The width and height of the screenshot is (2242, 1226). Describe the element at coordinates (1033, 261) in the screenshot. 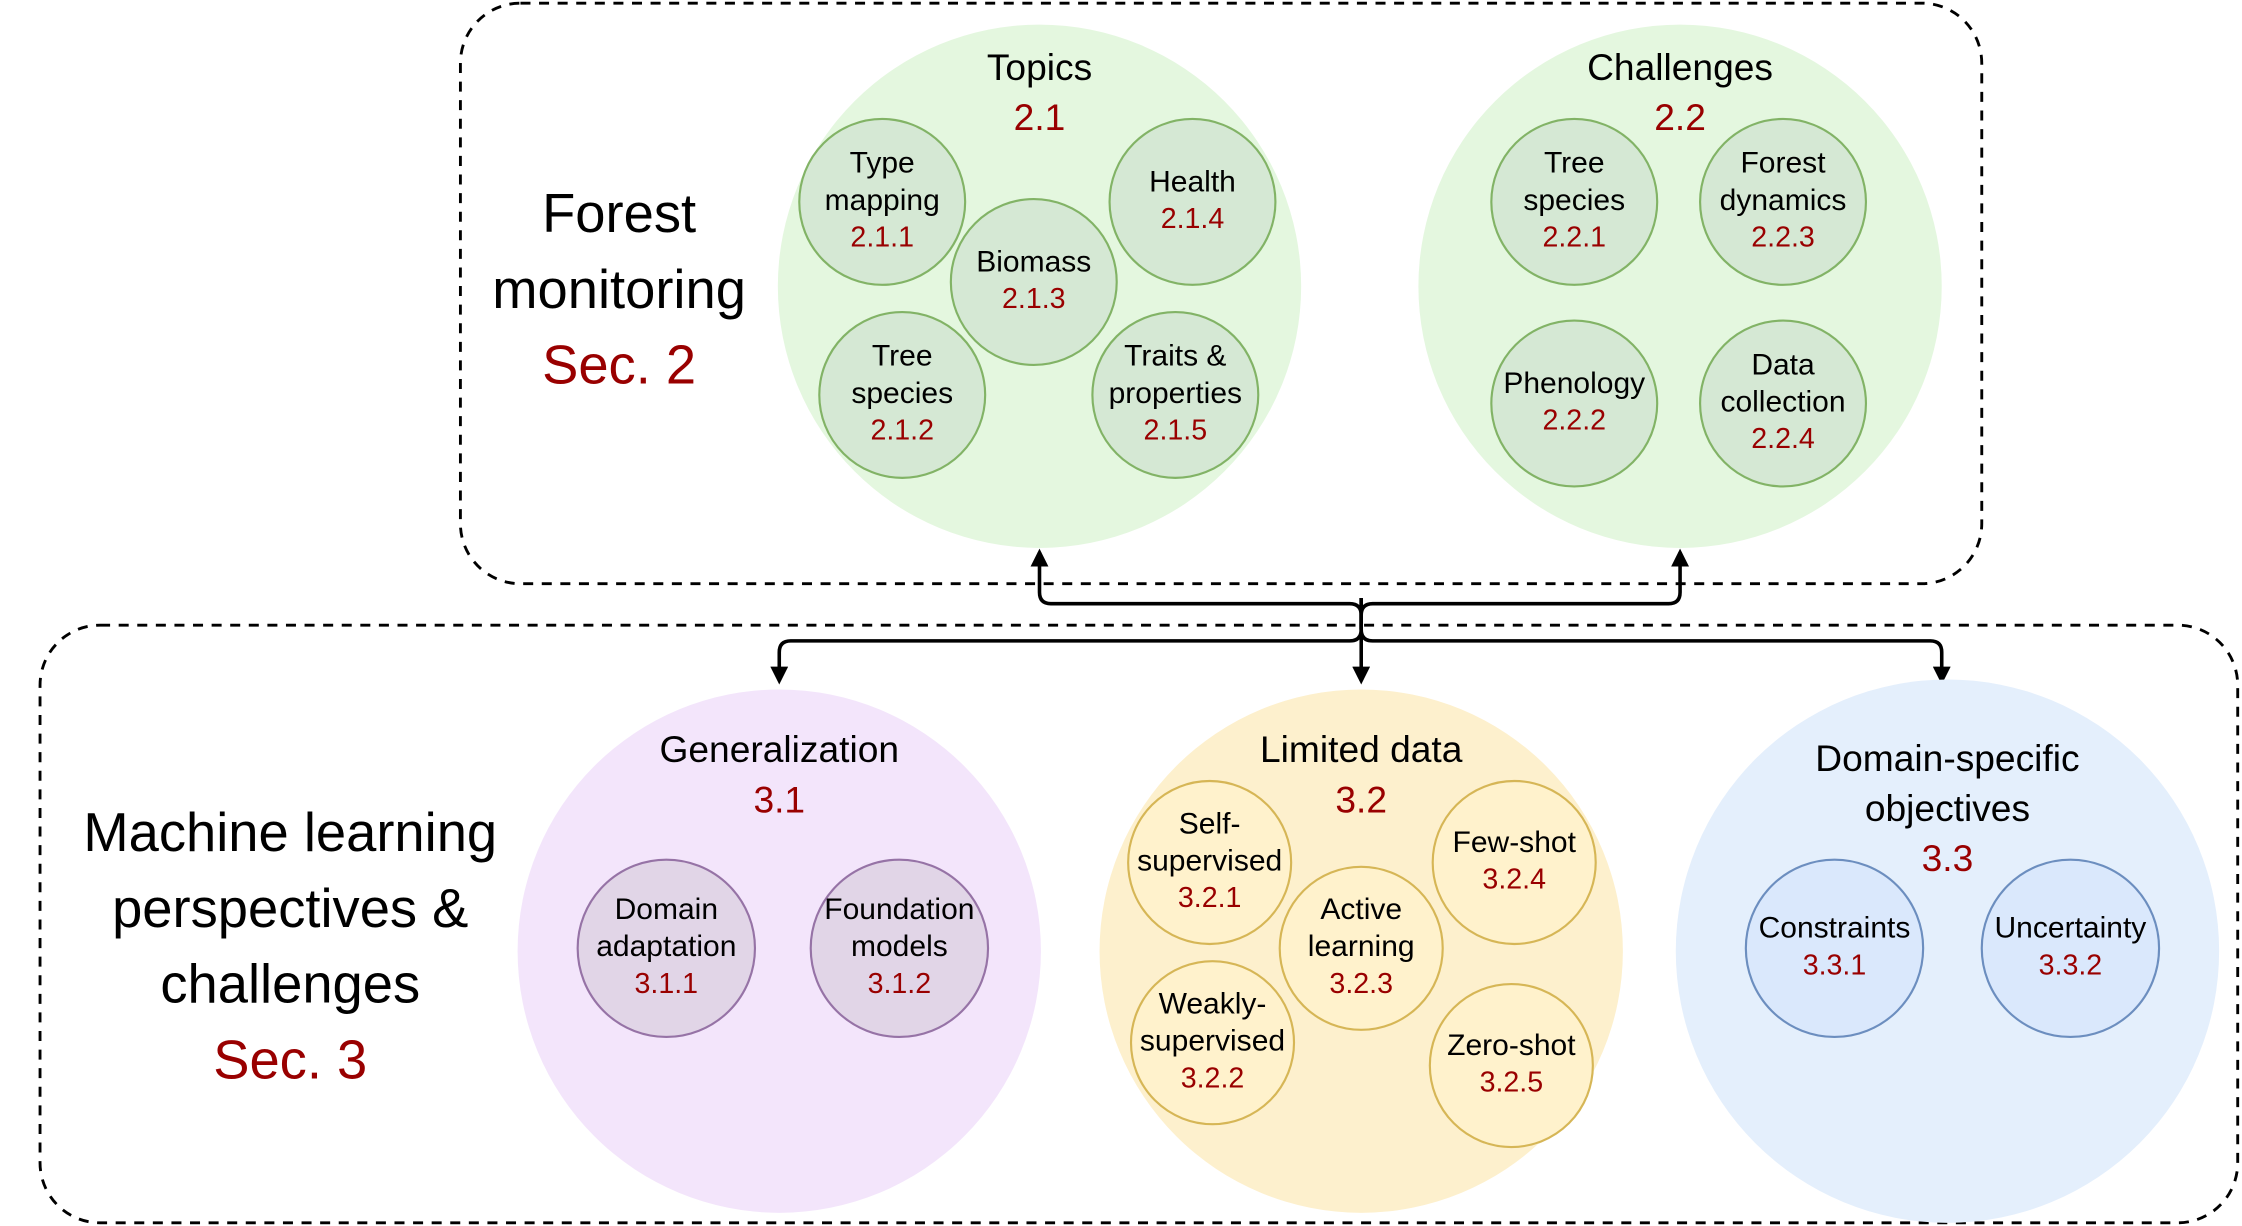

I see `node-label: Biomass` at that location.